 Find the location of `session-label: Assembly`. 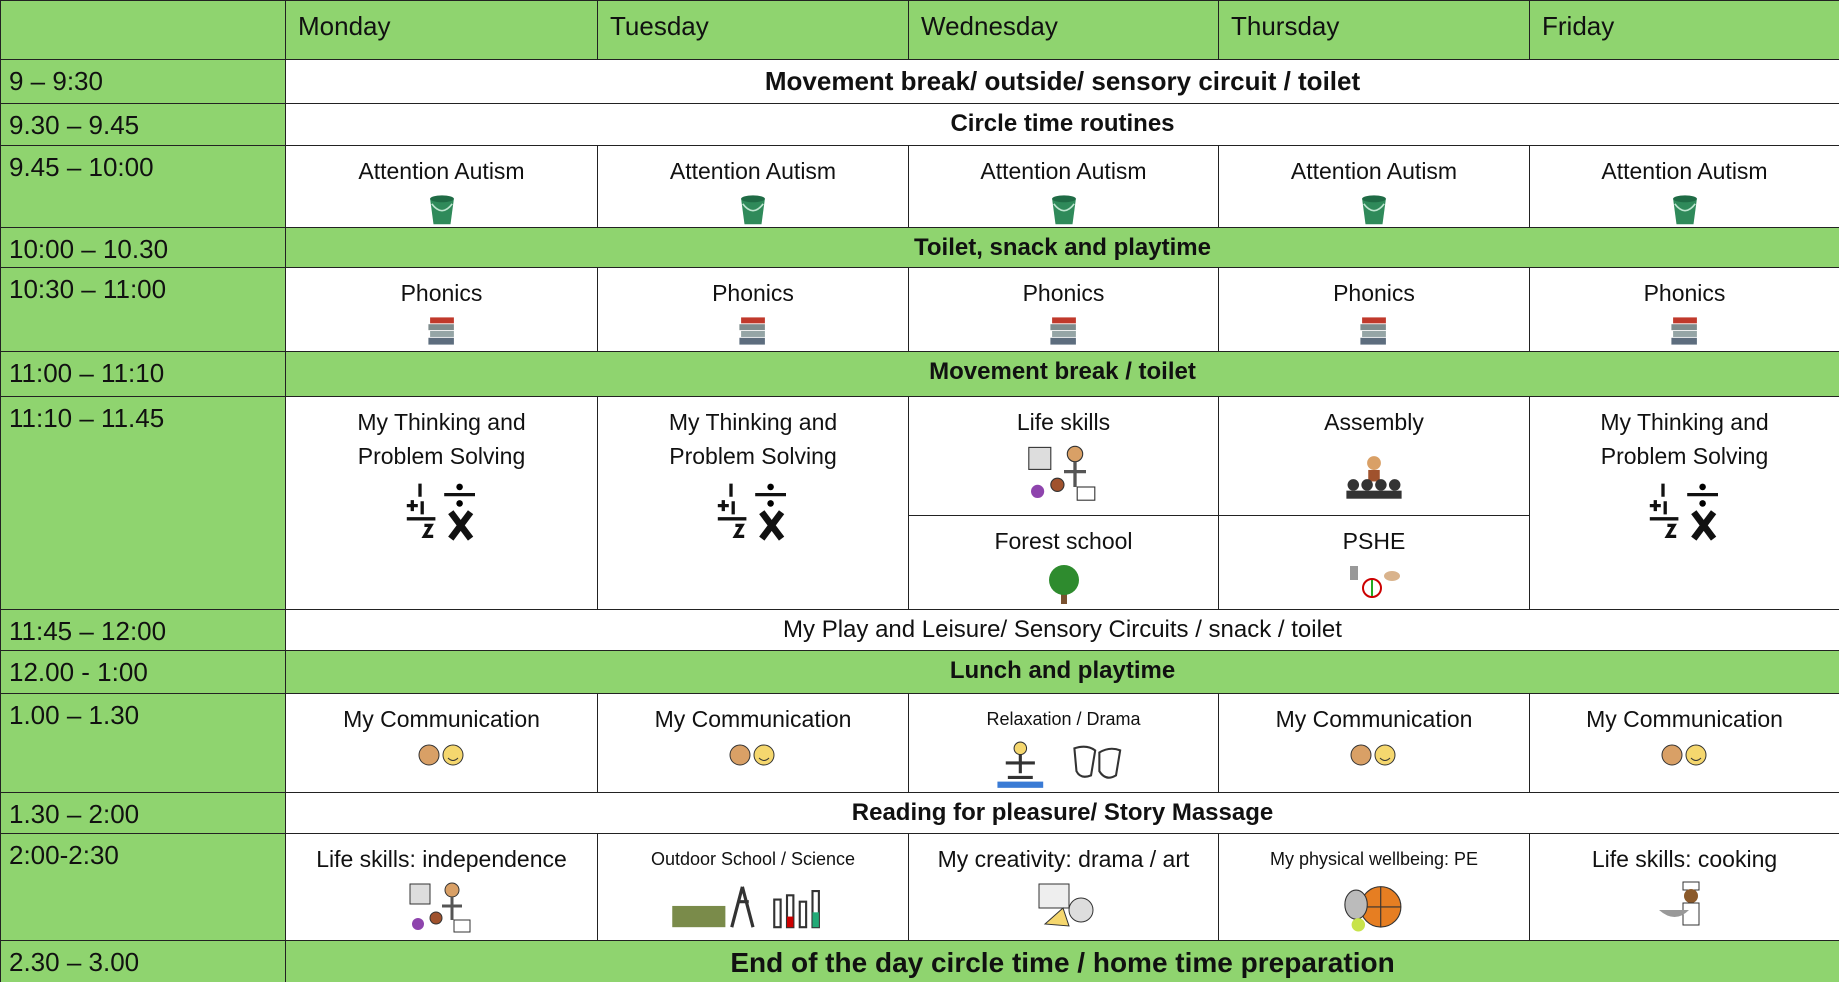

session-label: Assembly is located at coordinates (1374, 422).